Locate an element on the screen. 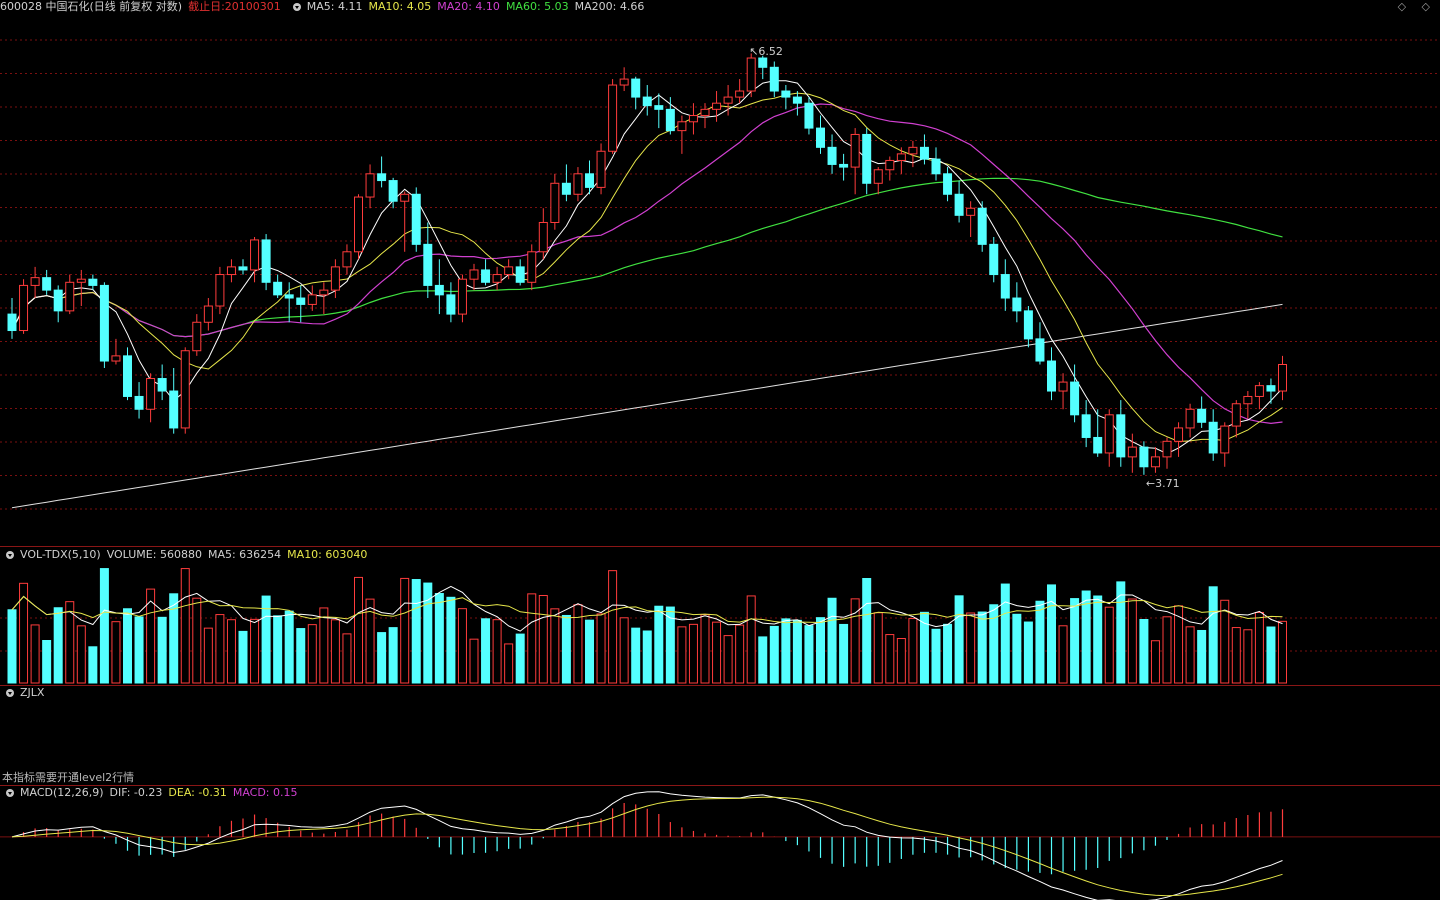 Image resolution: width=1440 pixels, height=900 pixels. ma200-value: MA200: 4.66 is located at coordinates (609, 6).